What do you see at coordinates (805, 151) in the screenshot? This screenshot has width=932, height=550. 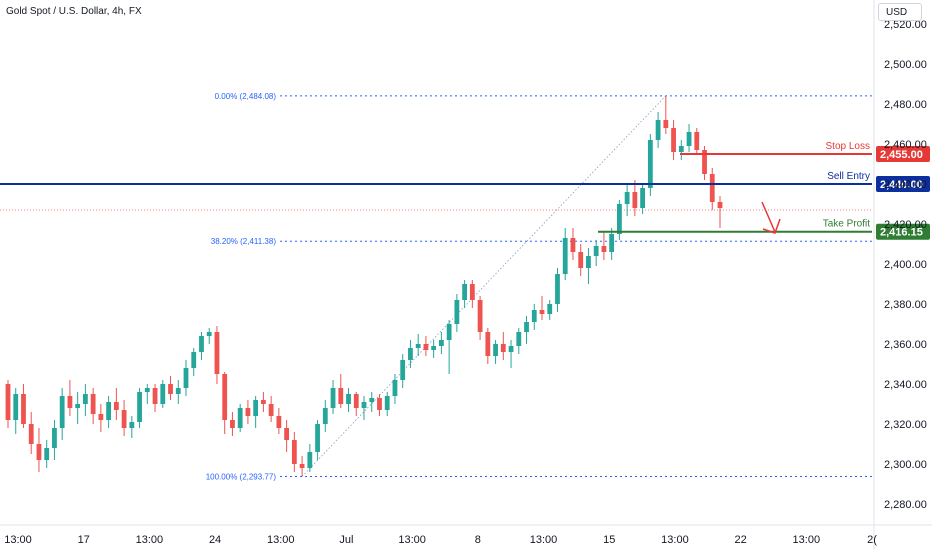 I see `level-stop-loss: Stop Loss 2,455.00` at bounding box center [805, 151].